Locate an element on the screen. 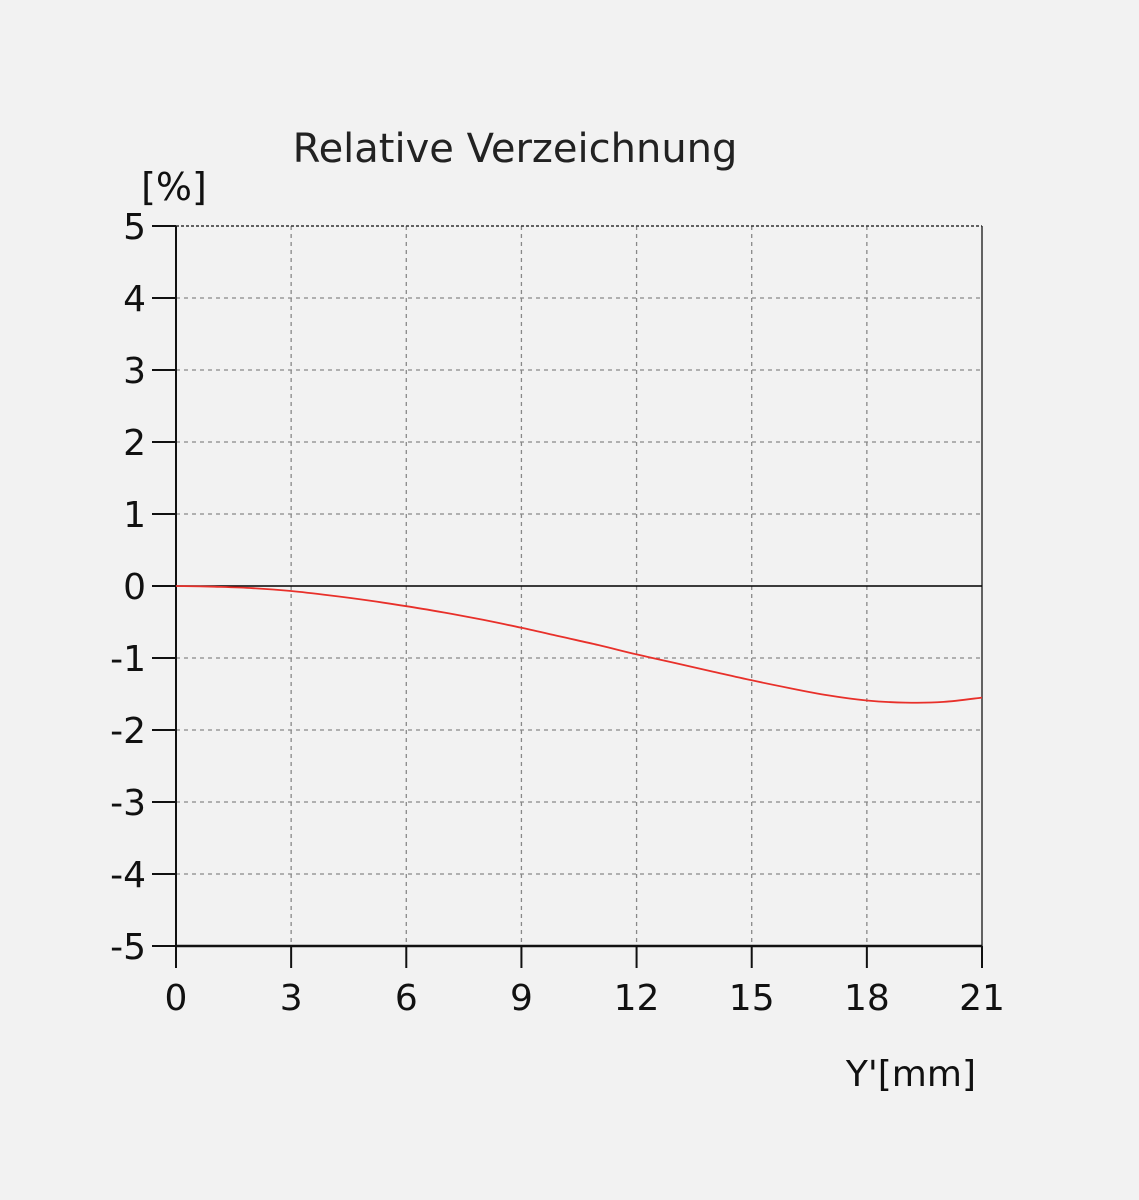 Image resolution: width=1139 pixels, height=1200 pixels. x-tick-label: 0 is located at coordinates (176, 998).